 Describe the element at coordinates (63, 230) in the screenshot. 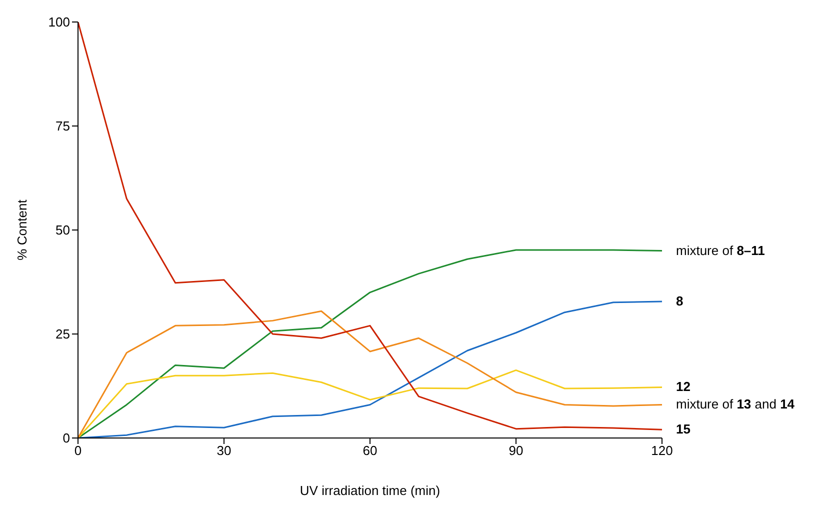

I see `y-tick-label: 50` at that location.